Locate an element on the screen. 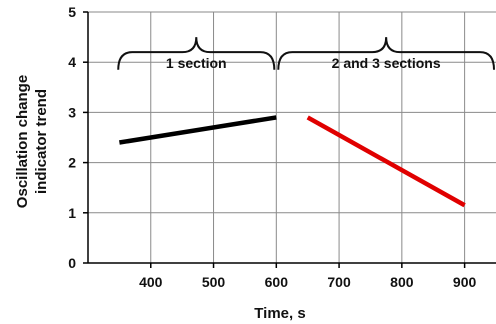 This screenshot has height=324, width=496. x-tick-label: 400 is located at coordinates (151, 282).